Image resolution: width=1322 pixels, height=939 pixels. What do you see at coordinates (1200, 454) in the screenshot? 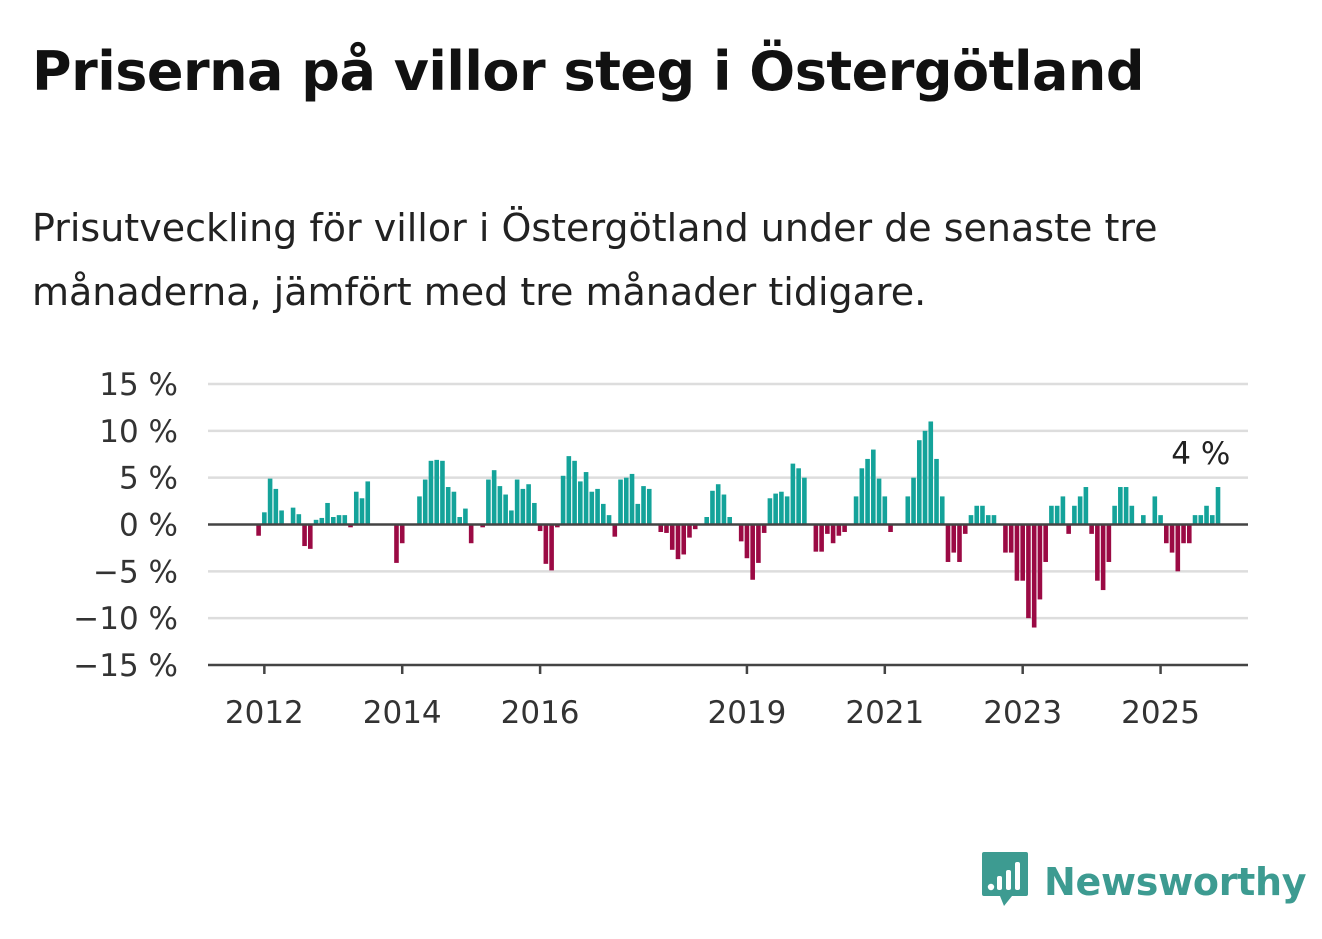
I see `latest-value-label: 4 %` at bounding box center [1200, 454].